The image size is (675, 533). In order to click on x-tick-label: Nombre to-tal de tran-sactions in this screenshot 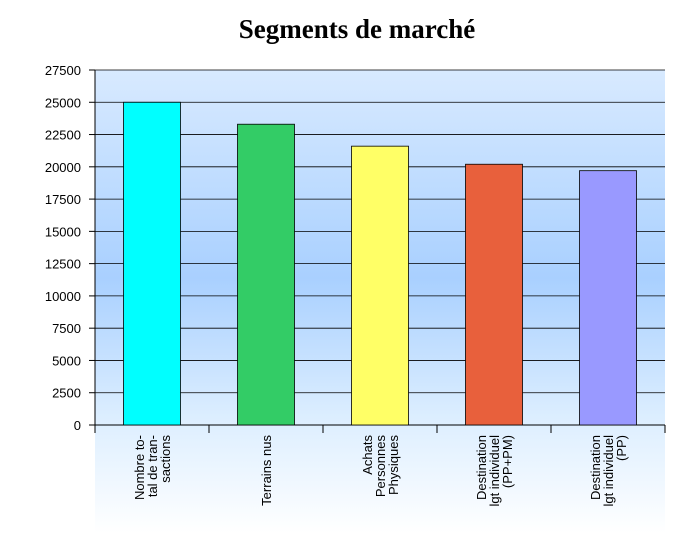, I will do `click(152, 468)`.